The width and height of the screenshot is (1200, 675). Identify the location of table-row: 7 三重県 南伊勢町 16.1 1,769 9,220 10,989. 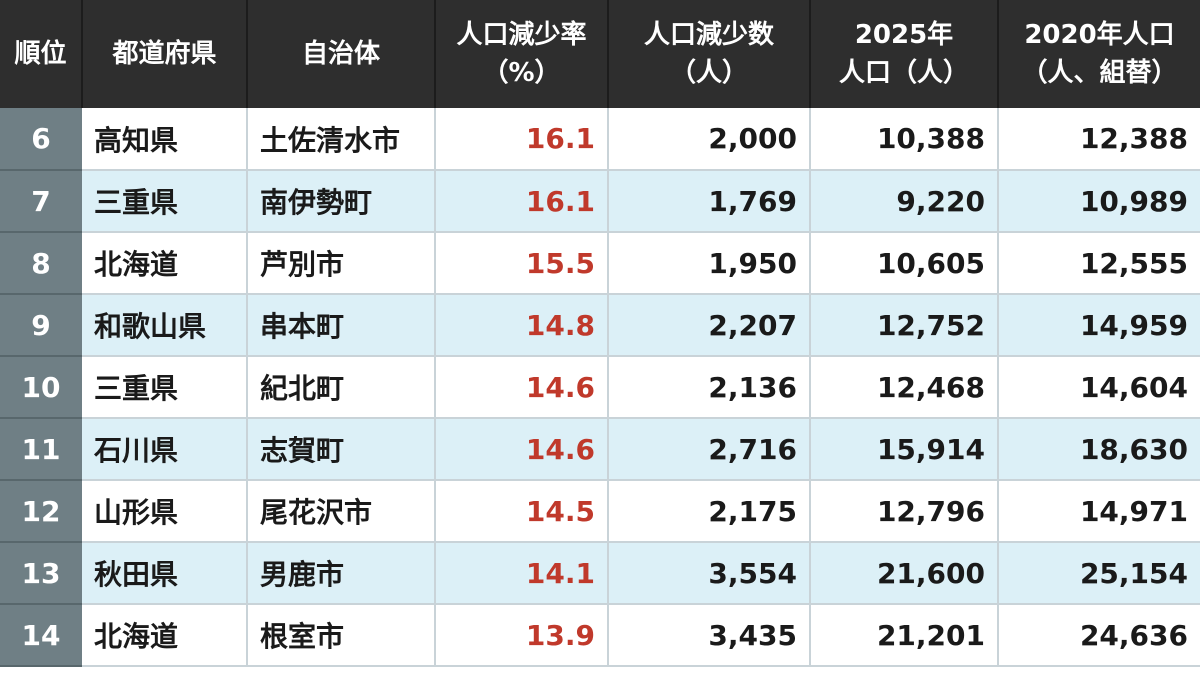
(600, 201).